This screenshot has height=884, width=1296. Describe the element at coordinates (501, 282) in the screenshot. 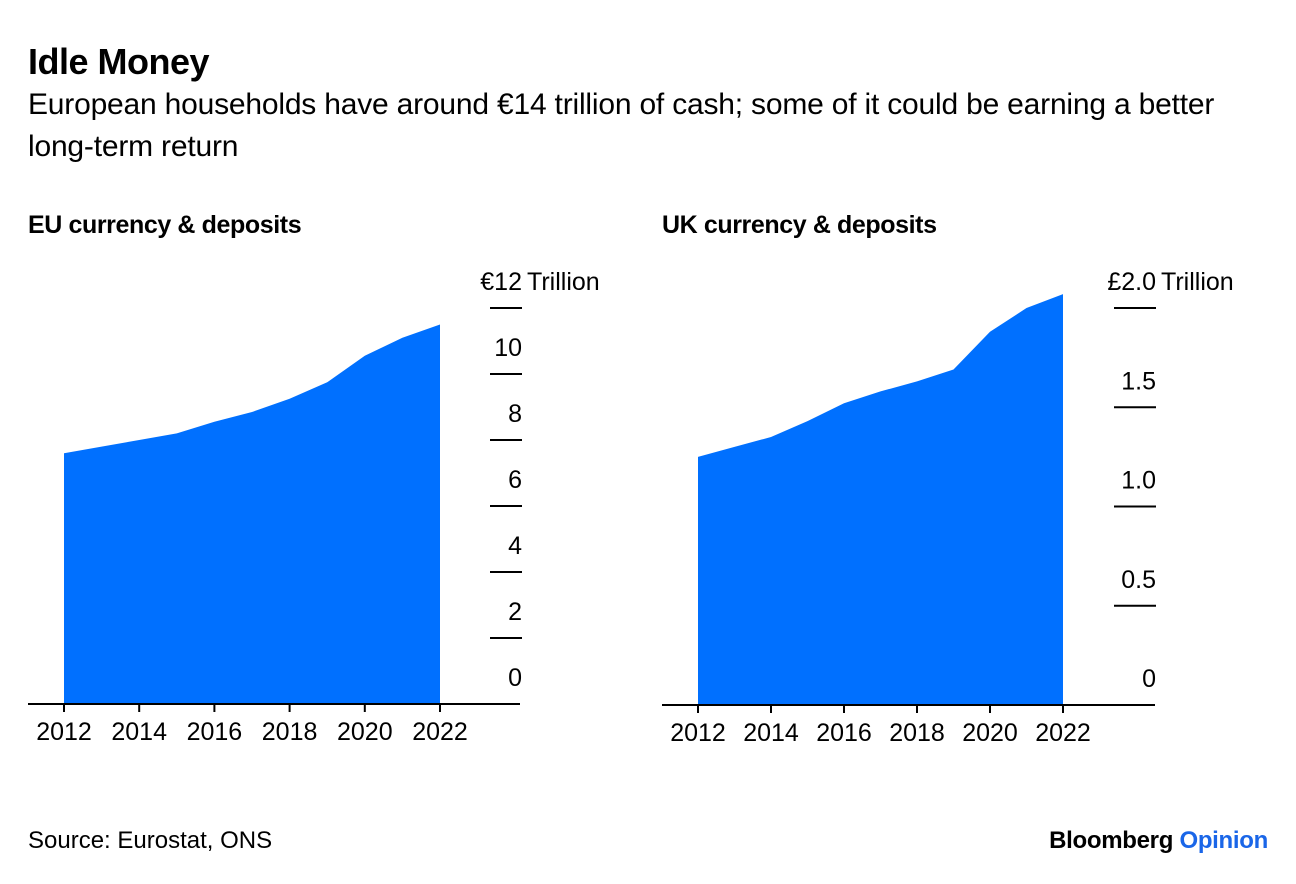

I see `y-tick-label: €12` at that location.